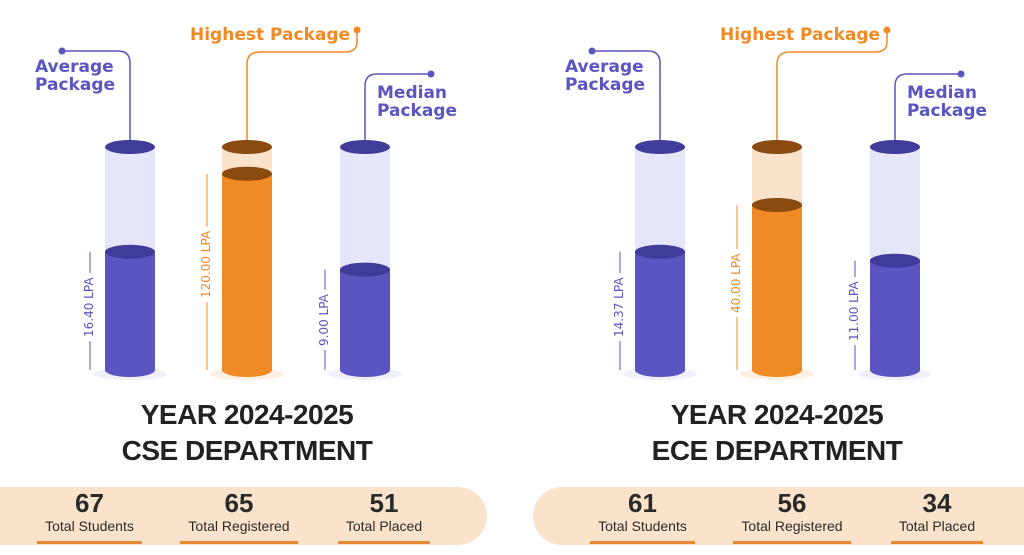  I want to click on stat-total-students: 61 Total Students, so click(642, 516).